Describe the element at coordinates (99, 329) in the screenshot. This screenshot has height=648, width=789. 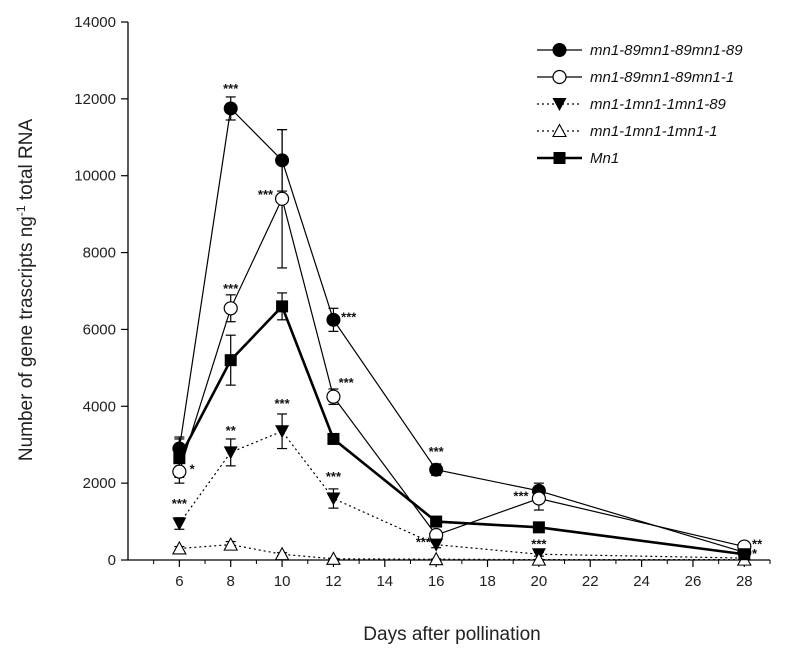
I see `y-tick-label: 6000` at that location.